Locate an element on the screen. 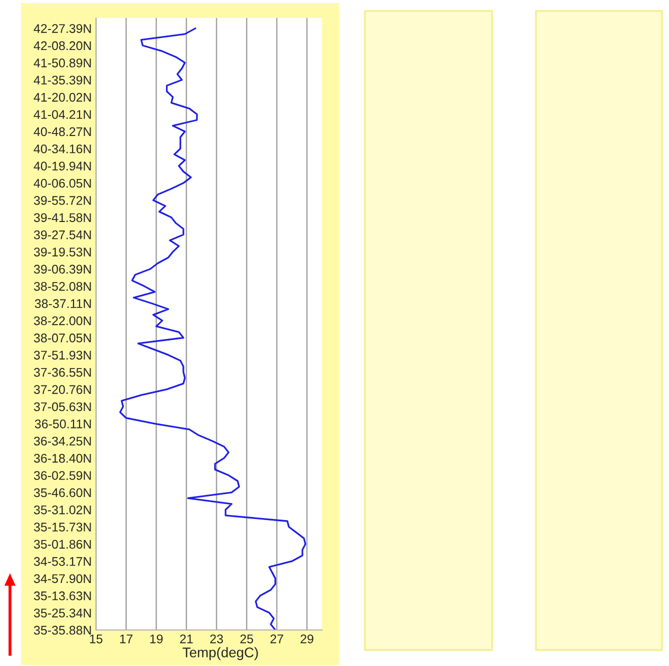 This screenshot has width=669, height=666. y-tick-label: 37-05.63N is located at coordinates (62, 407).